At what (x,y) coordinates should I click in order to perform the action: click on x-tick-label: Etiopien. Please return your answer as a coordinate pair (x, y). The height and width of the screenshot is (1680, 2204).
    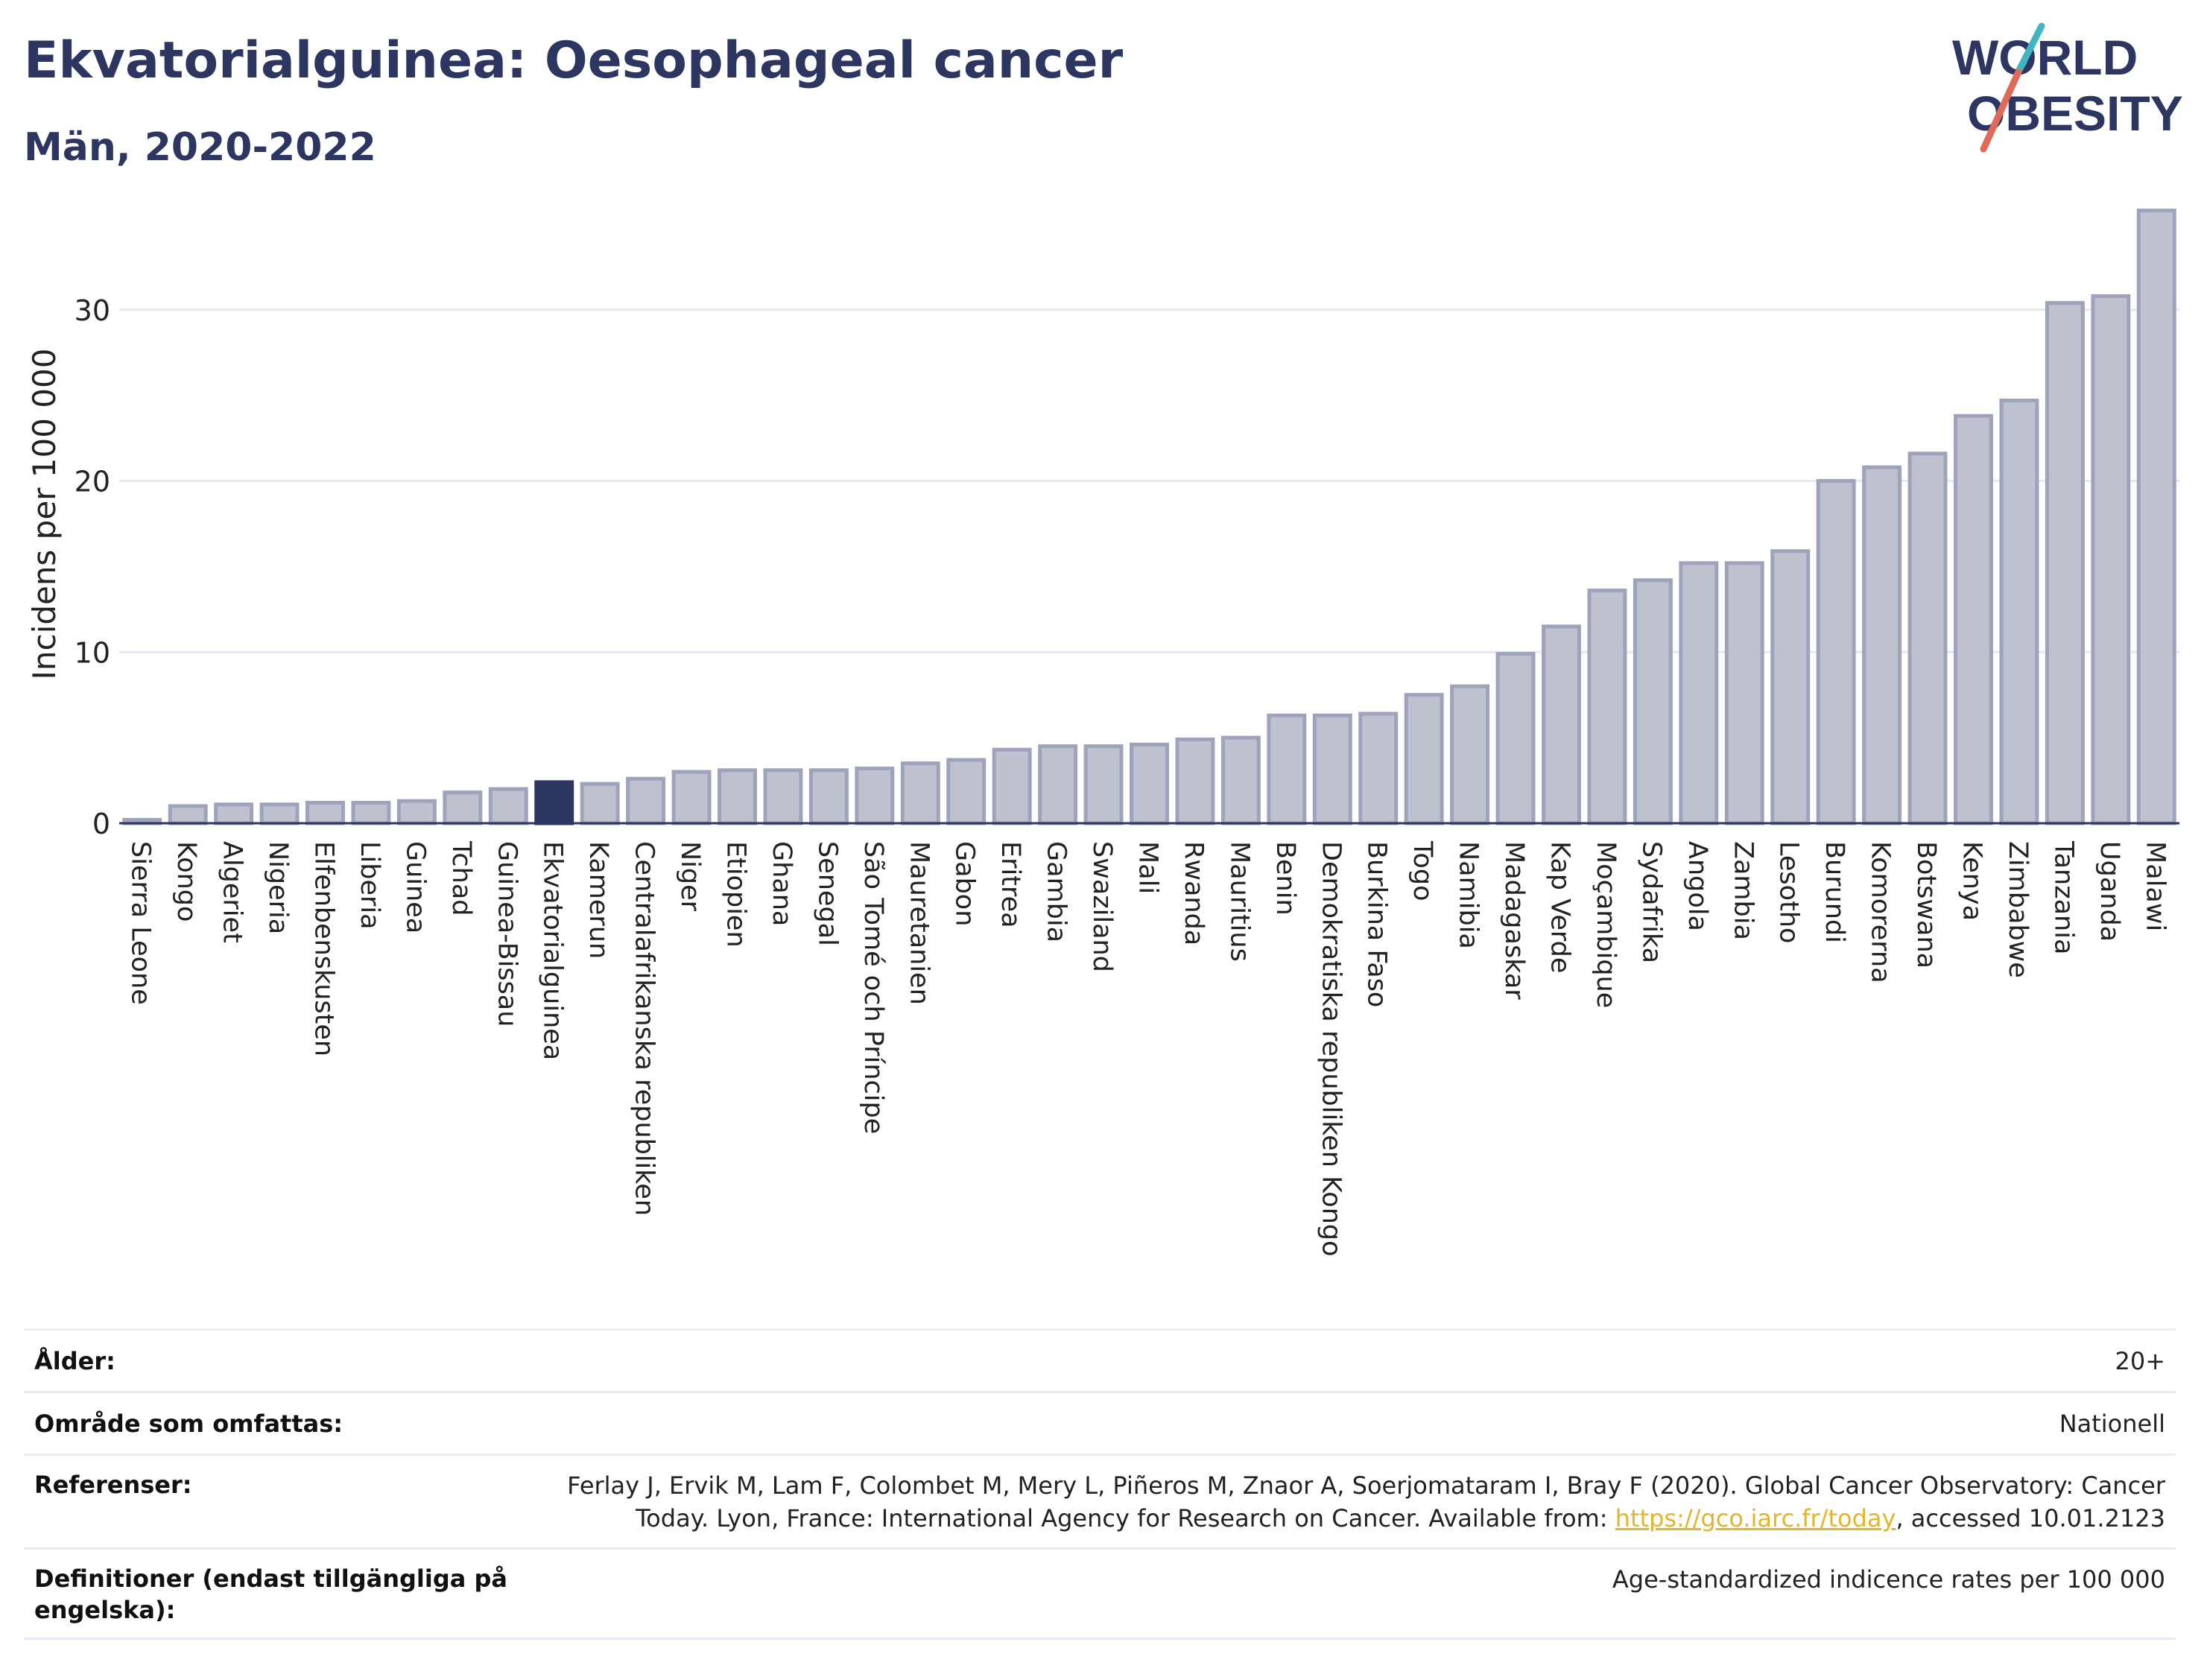
    Looking at the image, I should click on (736, 894).